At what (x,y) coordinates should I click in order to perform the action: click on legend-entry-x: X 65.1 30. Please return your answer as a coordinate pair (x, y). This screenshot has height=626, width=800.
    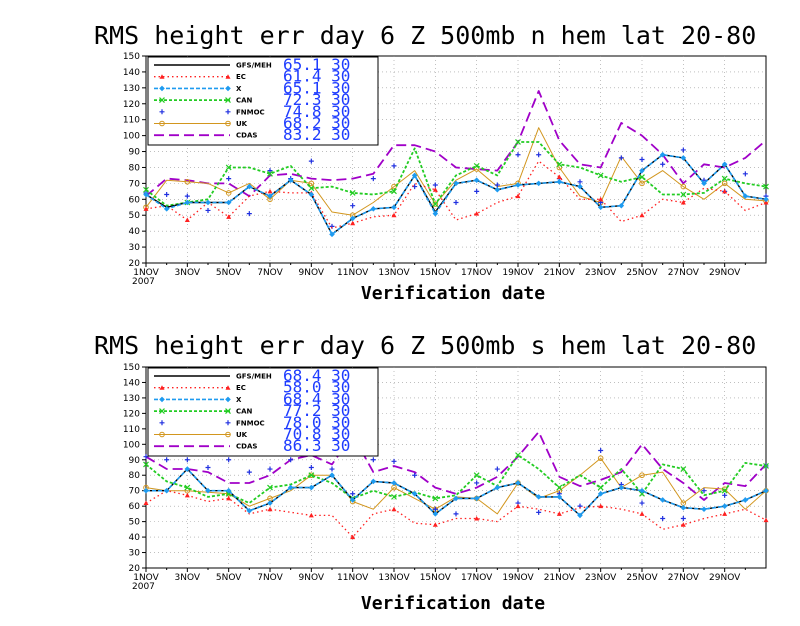
    Looking at the image, I should click on (252, 87).